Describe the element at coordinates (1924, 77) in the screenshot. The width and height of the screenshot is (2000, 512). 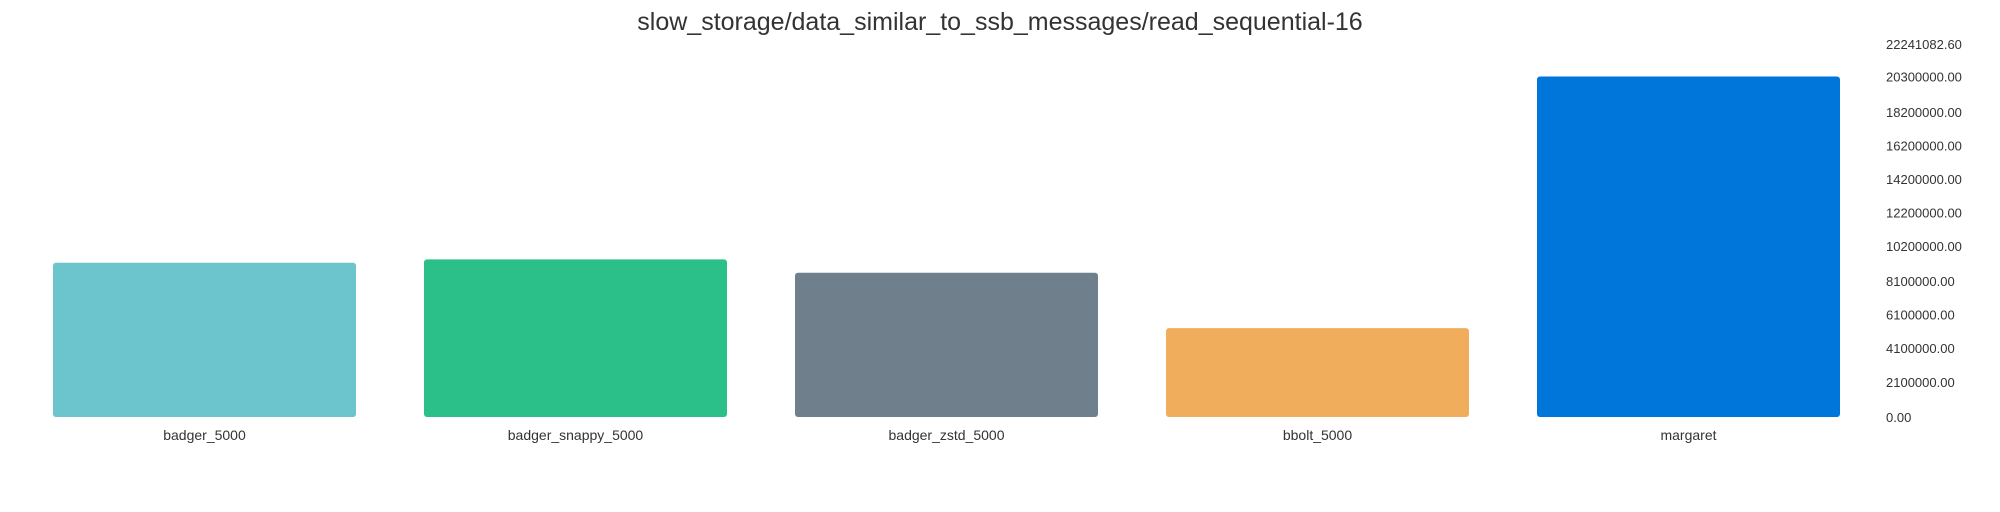
I see `y-tick-label: 20300000.00` at that location.